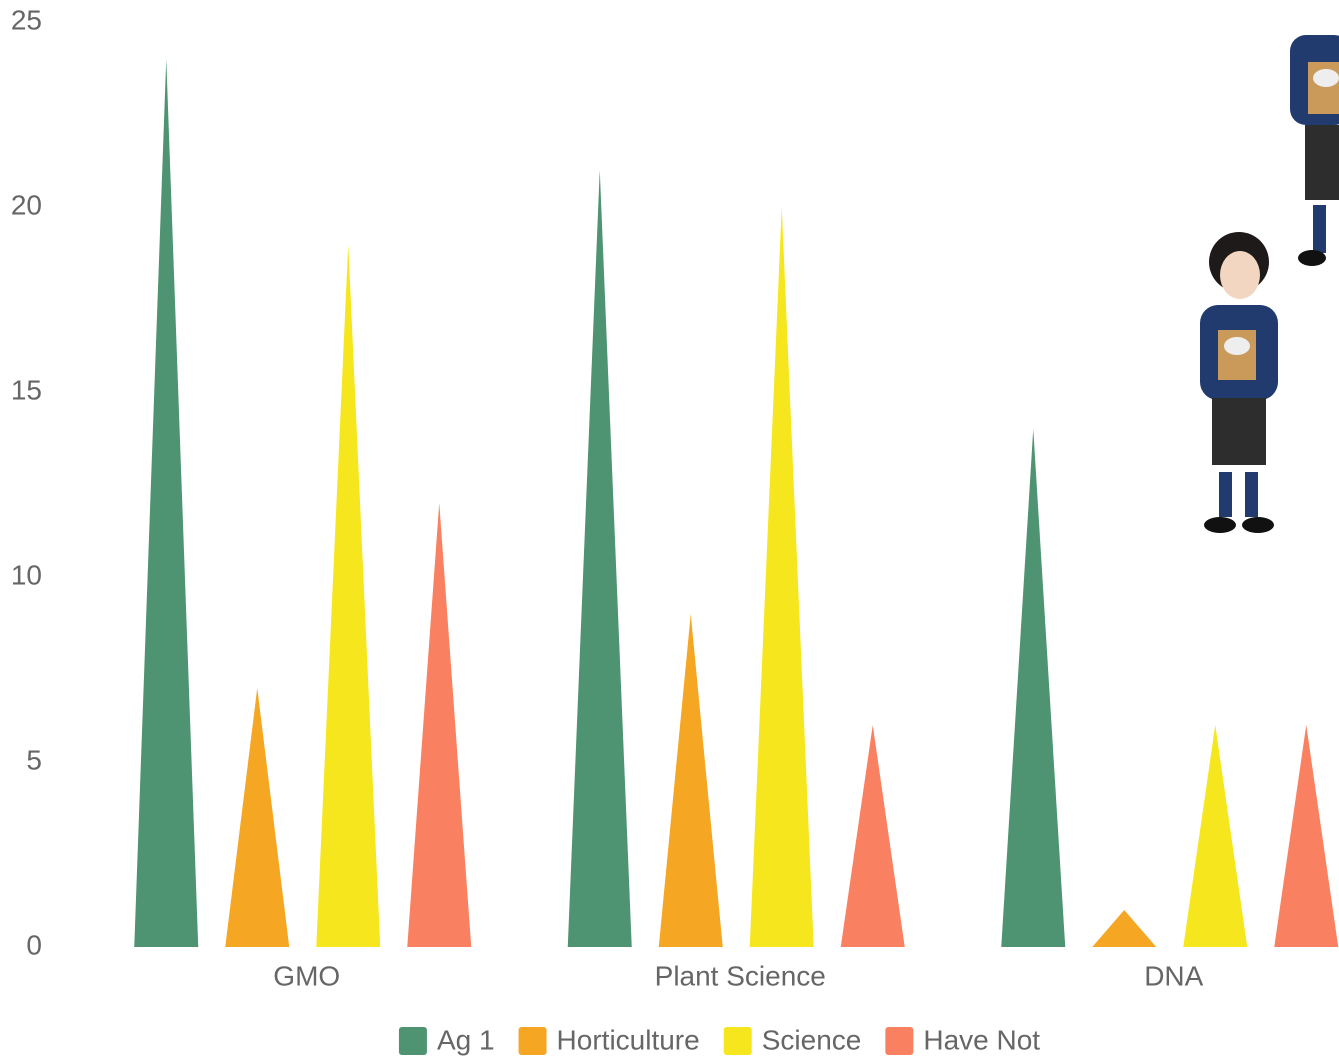 This screenshot has height=1060, width=1339. What do you see at coordinates (981, 1039) in the screenshot?
I see `legend-label: Have Not` at bounding box center [981, 1039].